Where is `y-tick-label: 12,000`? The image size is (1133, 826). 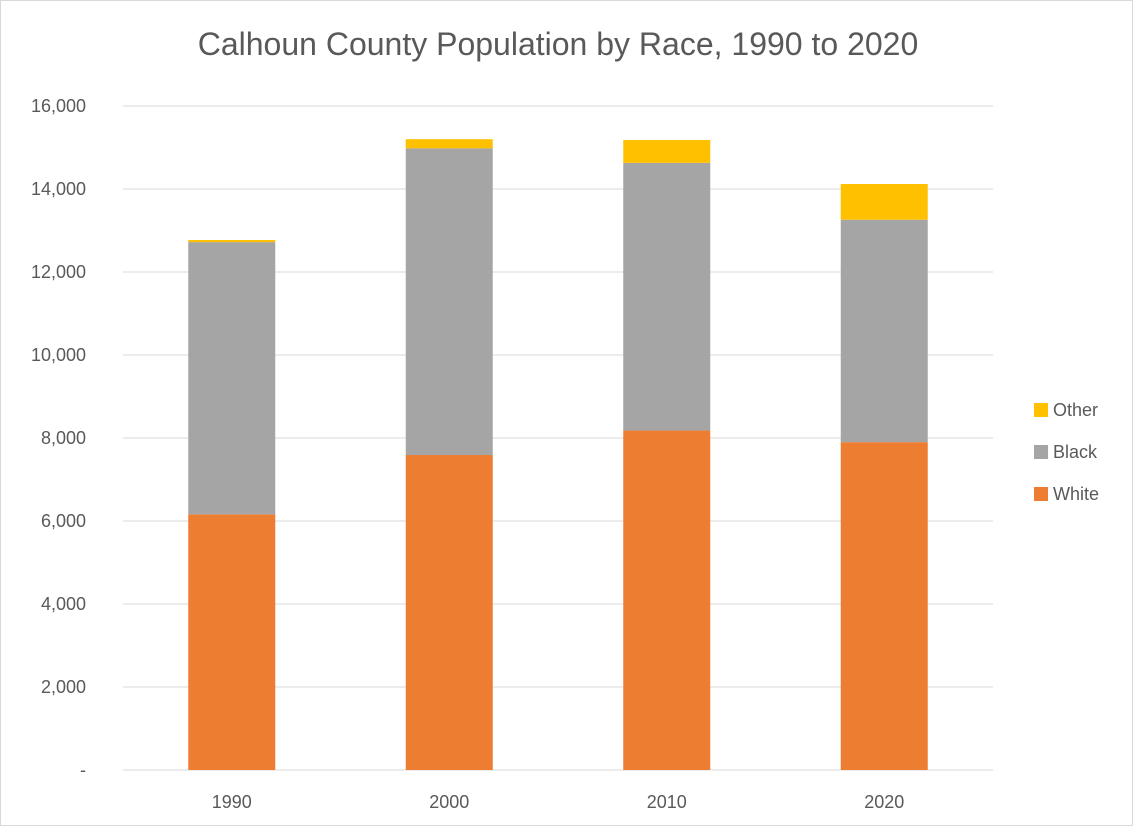
y-tick-label: 12,000 is located at coordinates (58, 272).